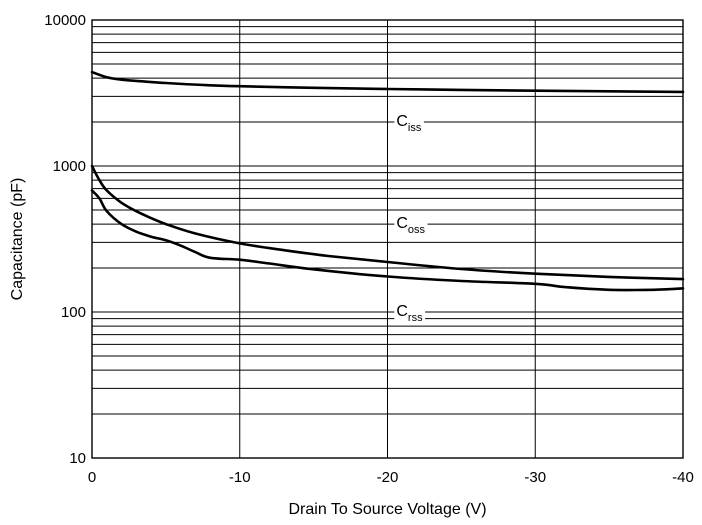 This screenshot has width=702, height=525. I want to click on x-axis-title: Drain To Source Voltage (V), so click(387, 509).